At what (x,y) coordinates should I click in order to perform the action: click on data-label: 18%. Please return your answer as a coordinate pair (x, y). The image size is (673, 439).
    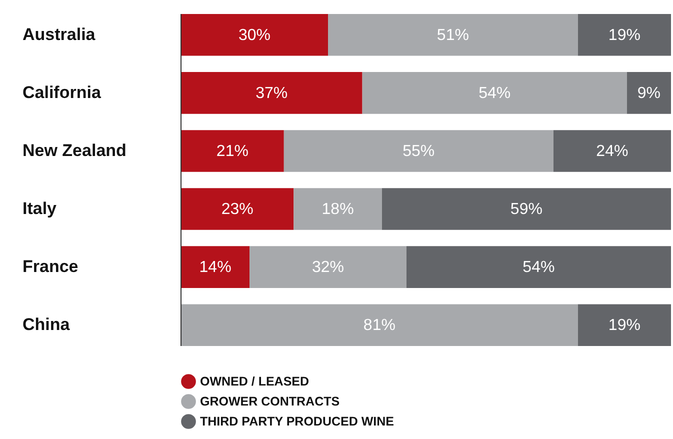
    Looking at the image, I should click on (338, 209).